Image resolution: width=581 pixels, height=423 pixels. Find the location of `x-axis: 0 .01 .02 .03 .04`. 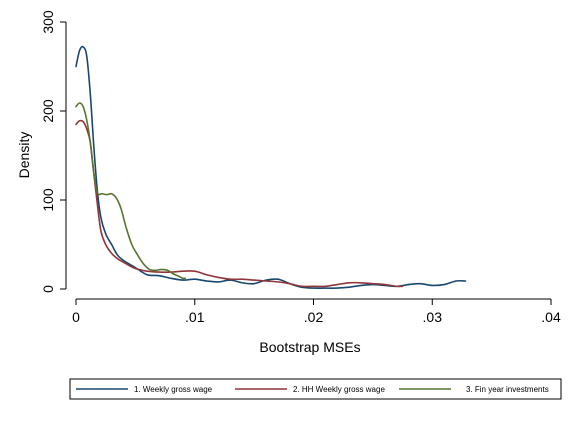

x-axis: 0 .01 .02 .03 .04 is located at coordinates (316, 311).